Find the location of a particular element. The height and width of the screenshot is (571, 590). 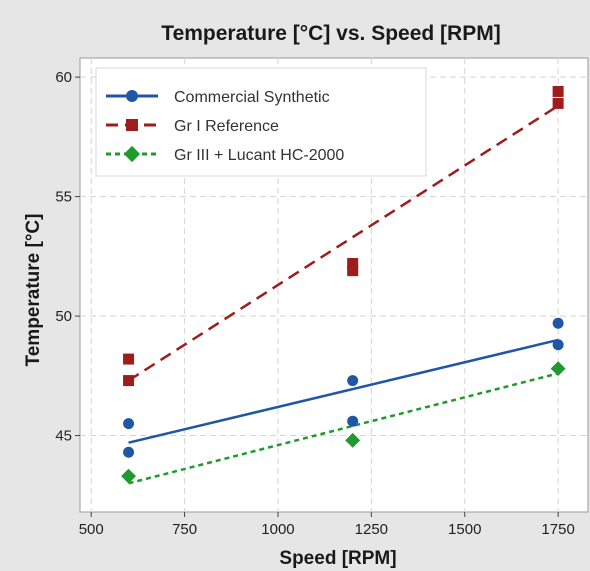

legend-label-series-2: Gr I Reference is located at coordinates (226, 126).